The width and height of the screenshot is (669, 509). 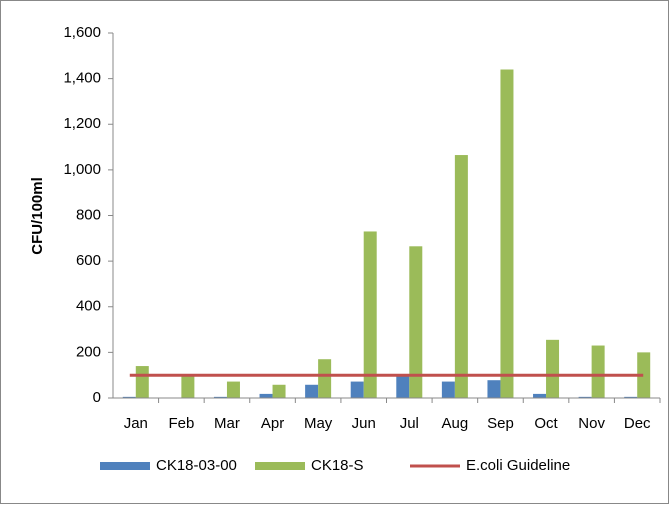 I want to click on legend-label: CK18-S, so click(x=337, y=465).